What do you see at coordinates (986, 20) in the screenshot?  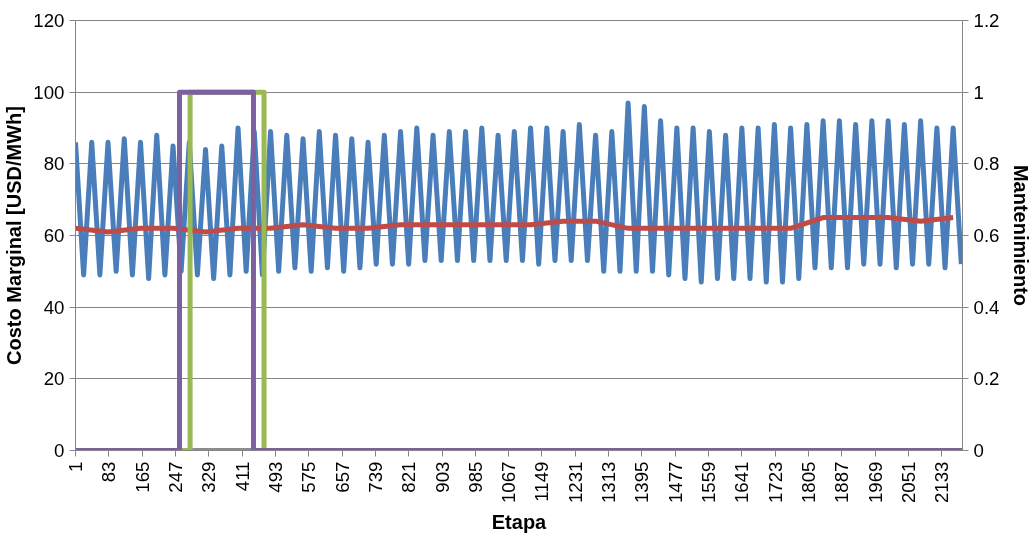 I see `y2-tick-label: 1.2` at bounding box center [986, 20].